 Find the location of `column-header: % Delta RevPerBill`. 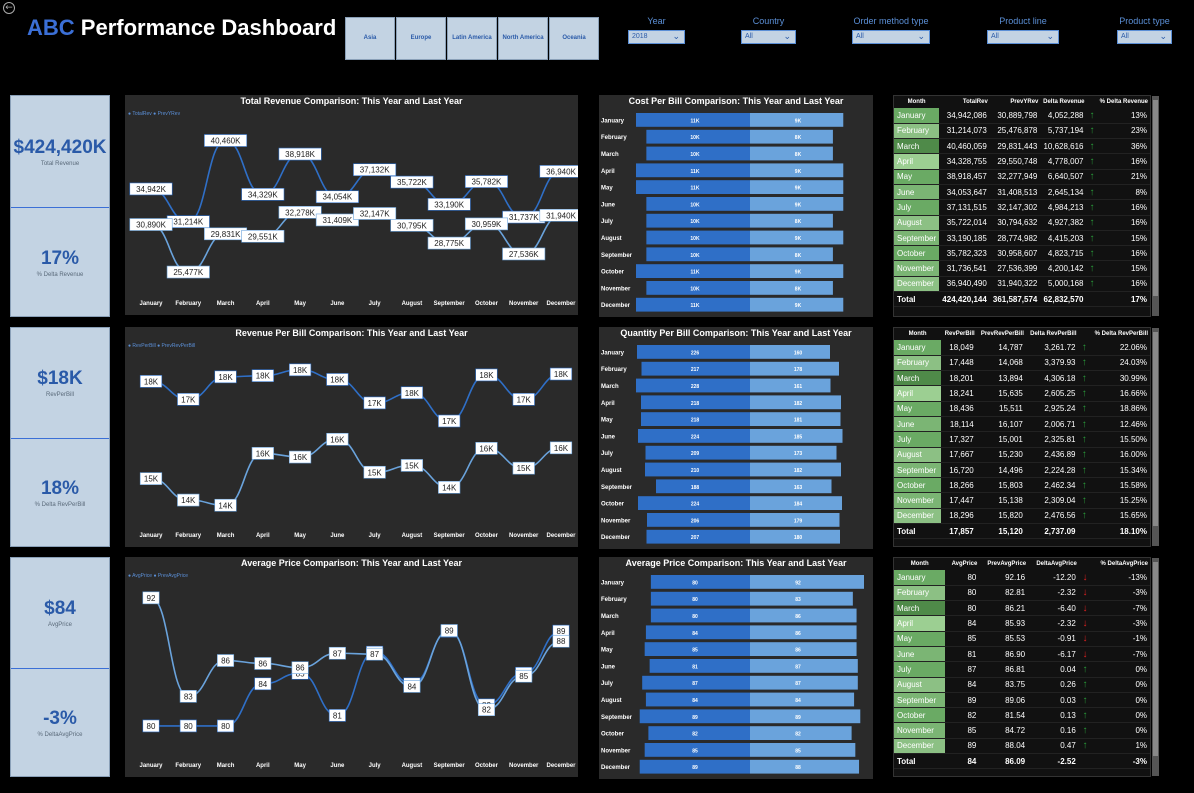

column-header: % Delta RevPerBill is located at coordinates (1121, 334).